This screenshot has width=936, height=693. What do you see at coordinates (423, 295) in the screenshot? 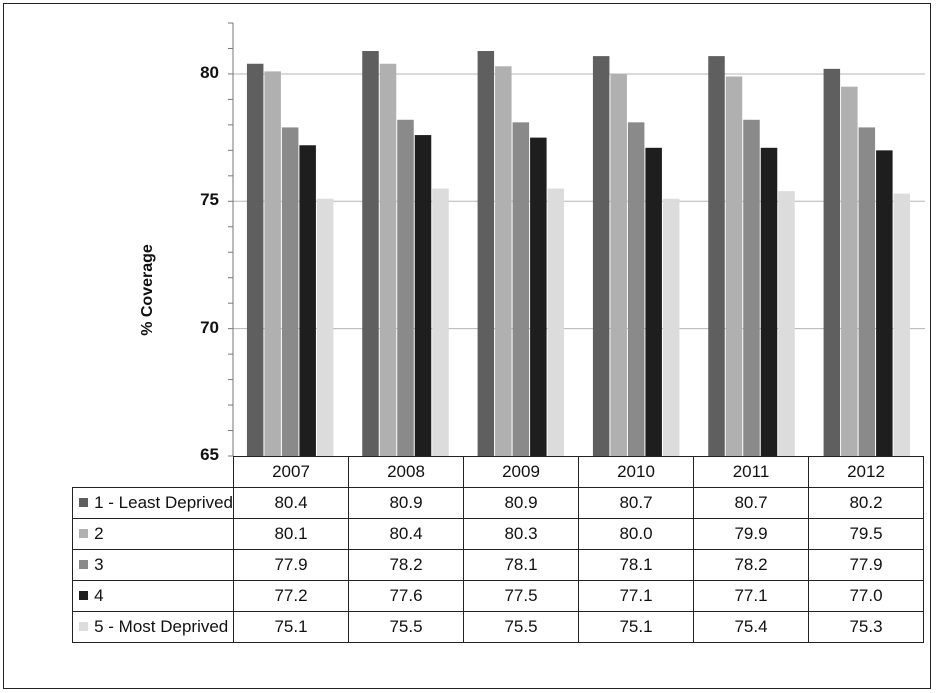
I see `bar-4-2008` at bounding box center [423, 295].